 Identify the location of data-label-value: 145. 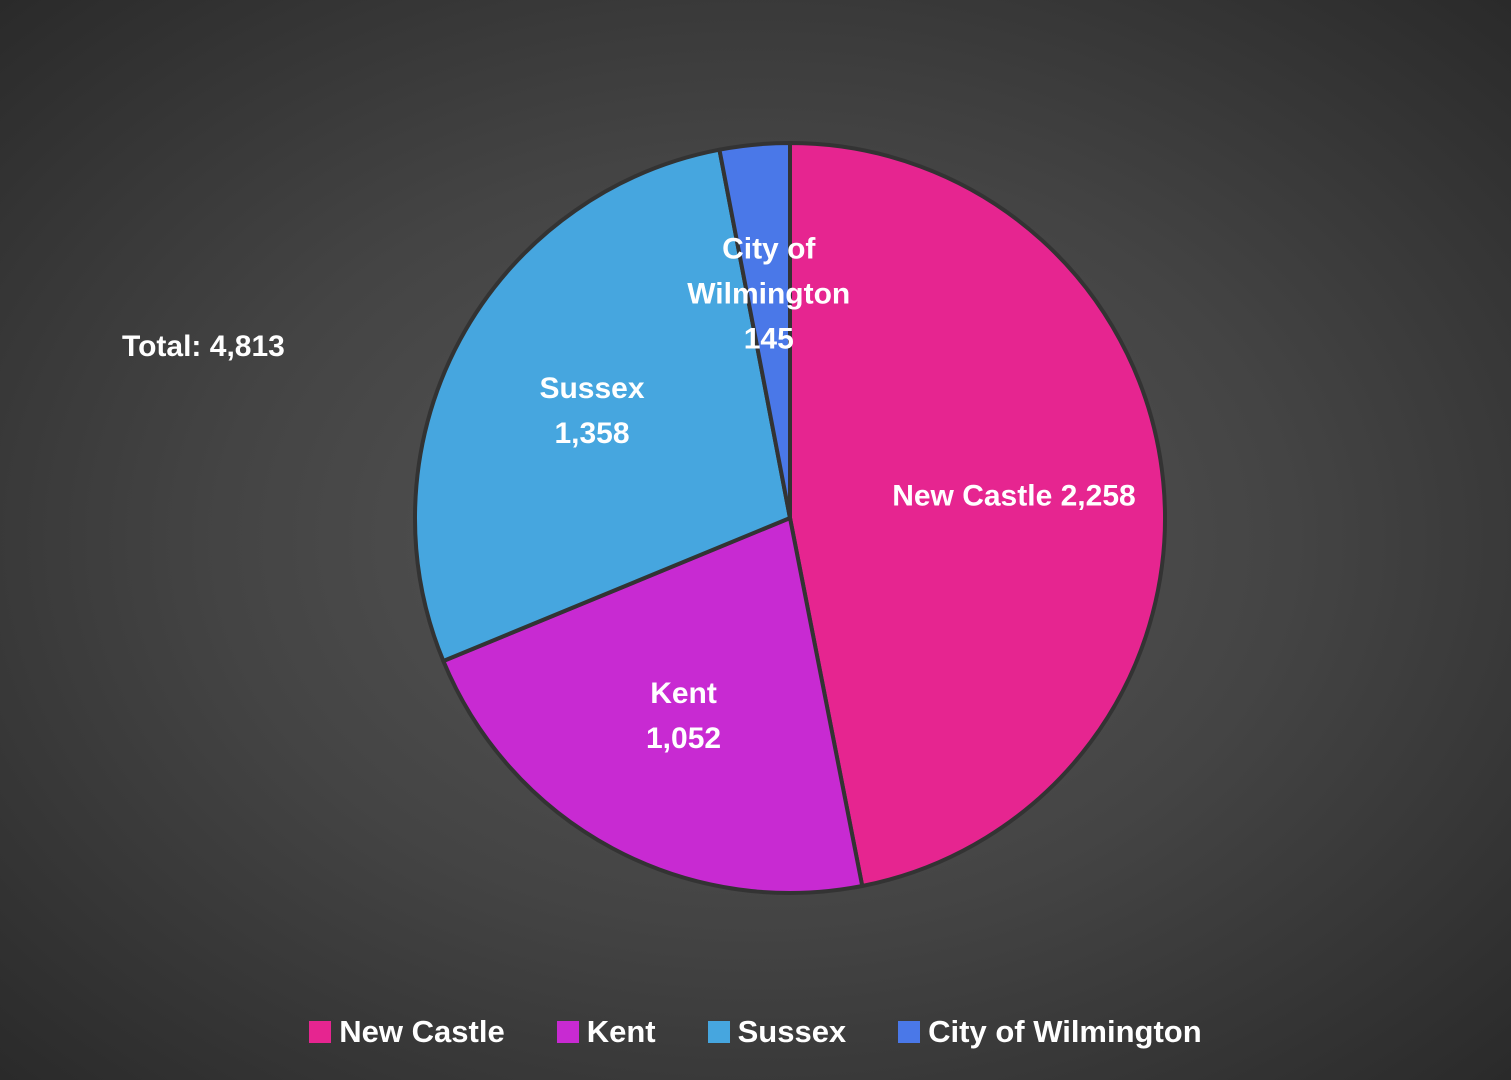
(768, 339).